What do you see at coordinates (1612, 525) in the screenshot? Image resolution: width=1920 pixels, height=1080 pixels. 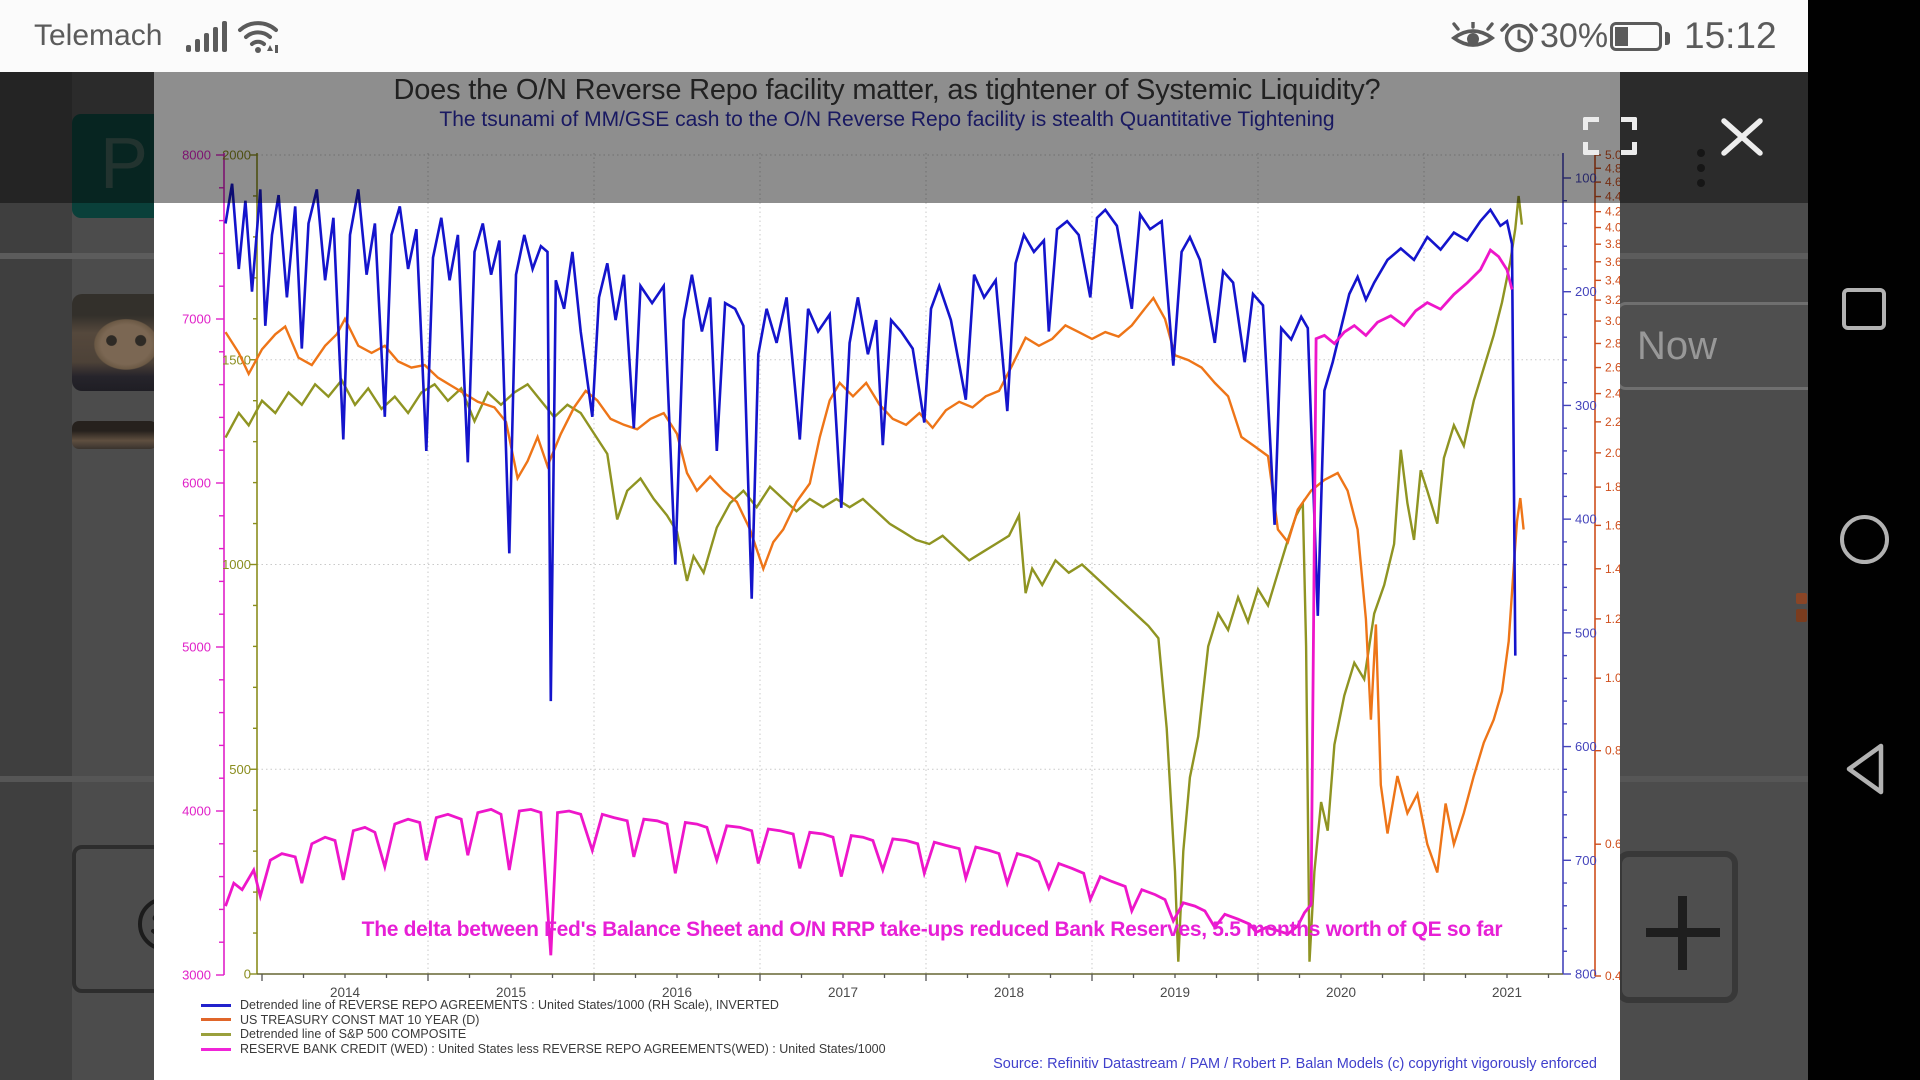 I see `svg-text: 1.6` at bounding box center [1612, 525].